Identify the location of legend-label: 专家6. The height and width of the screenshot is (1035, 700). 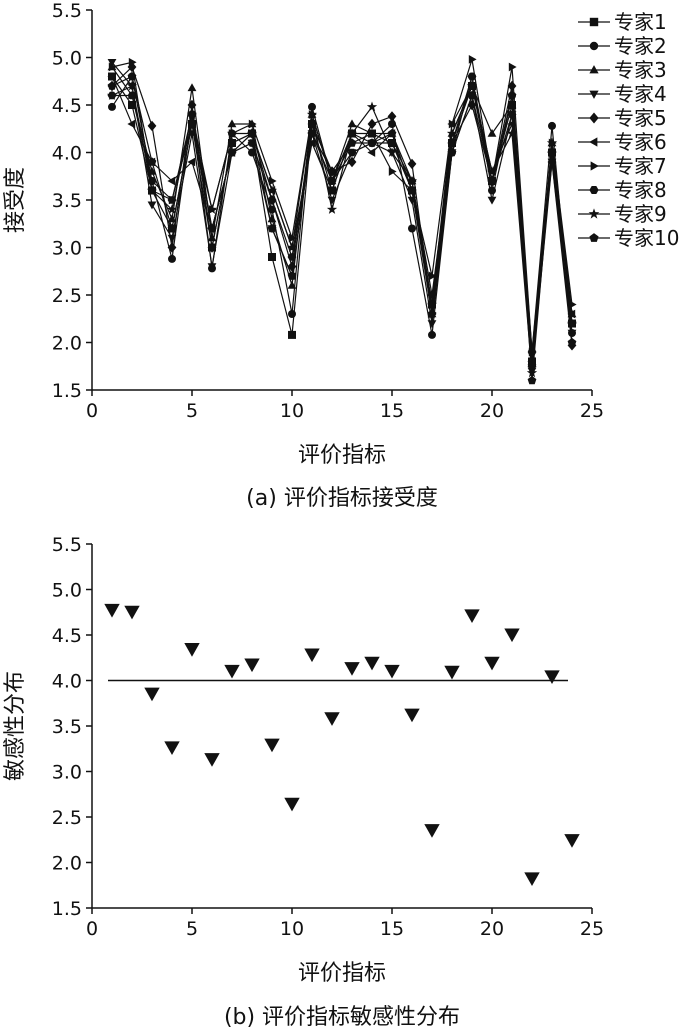
(640, 142).